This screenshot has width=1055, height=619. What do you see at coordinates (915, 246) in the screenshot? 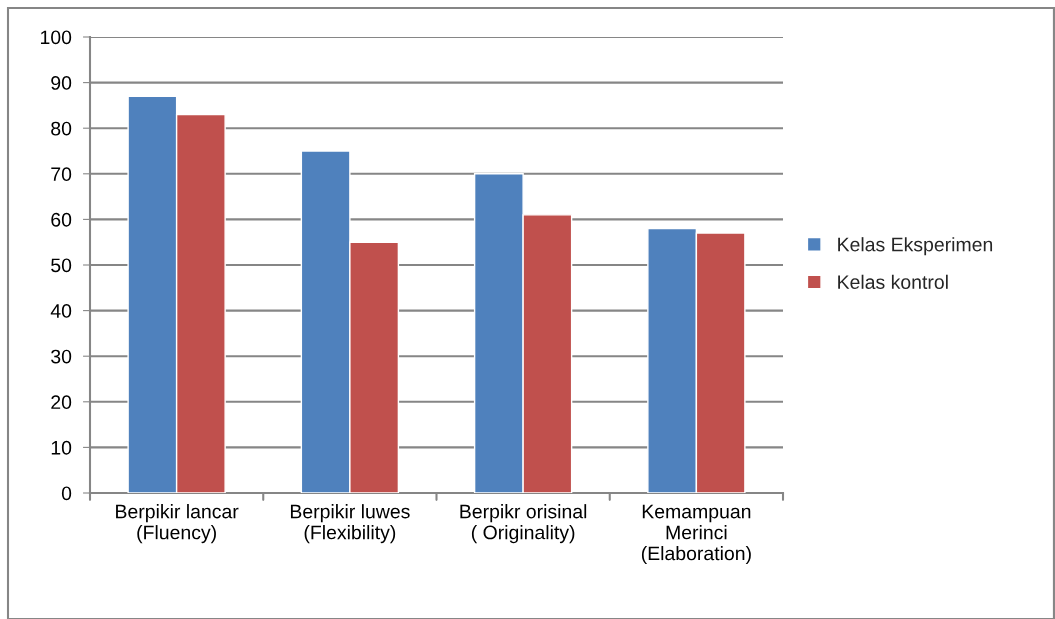
I see `legend-label: Kelas Eksperimen` at bounding box center [915, 246].